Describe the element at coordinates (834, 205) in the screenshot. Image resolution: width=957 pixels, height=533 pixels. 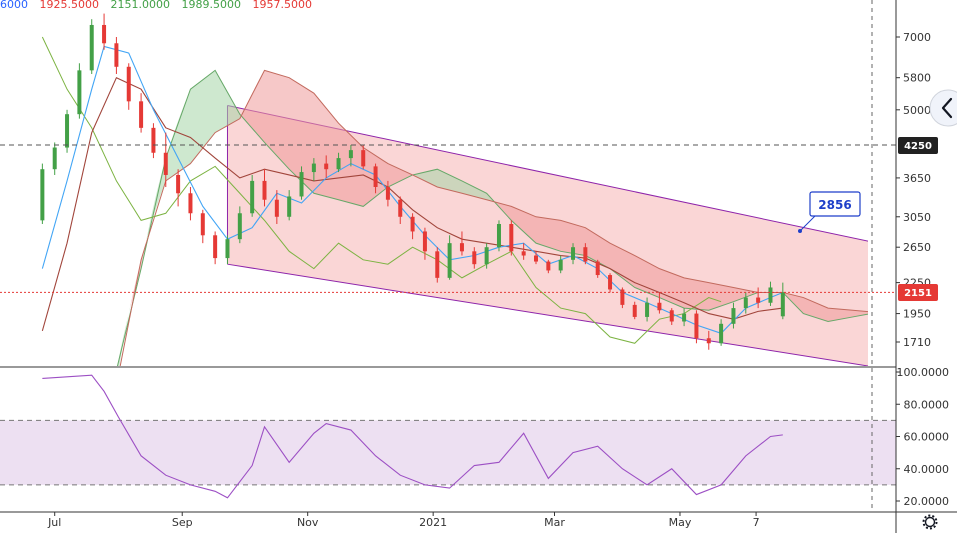
I see `callout-text: 2856` at that location.